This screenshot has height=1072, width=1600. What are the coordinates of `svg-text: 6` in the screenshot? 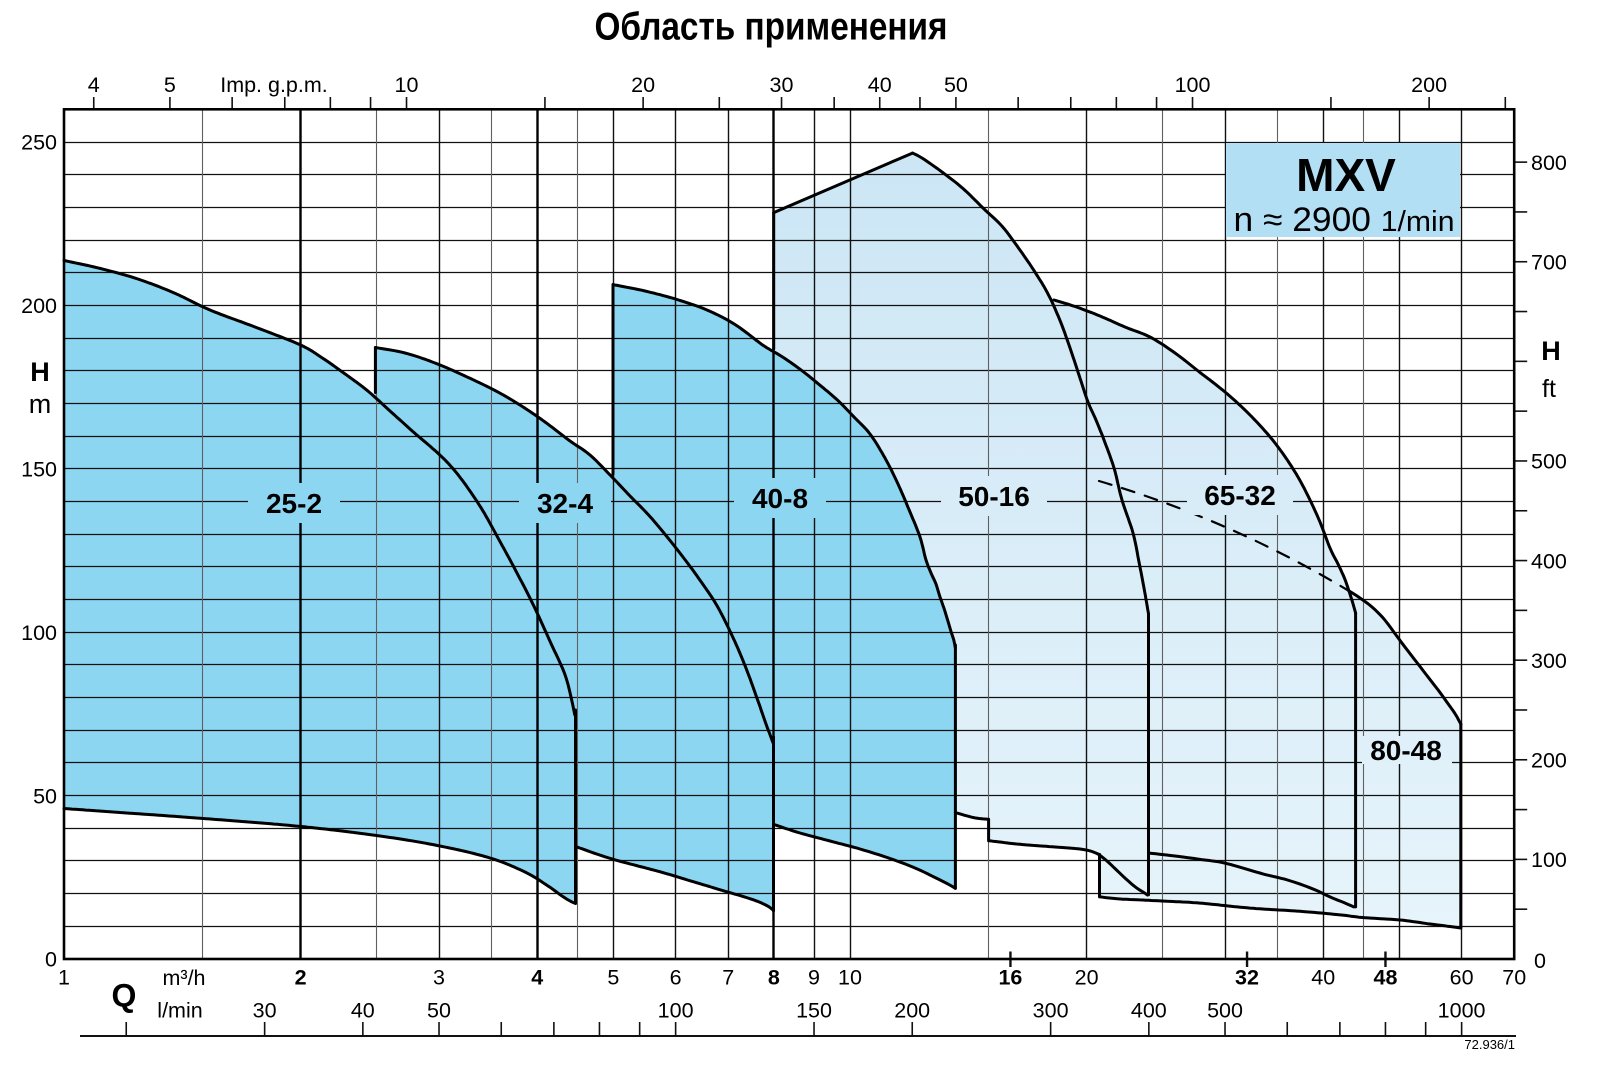 It's located at (676, 978).